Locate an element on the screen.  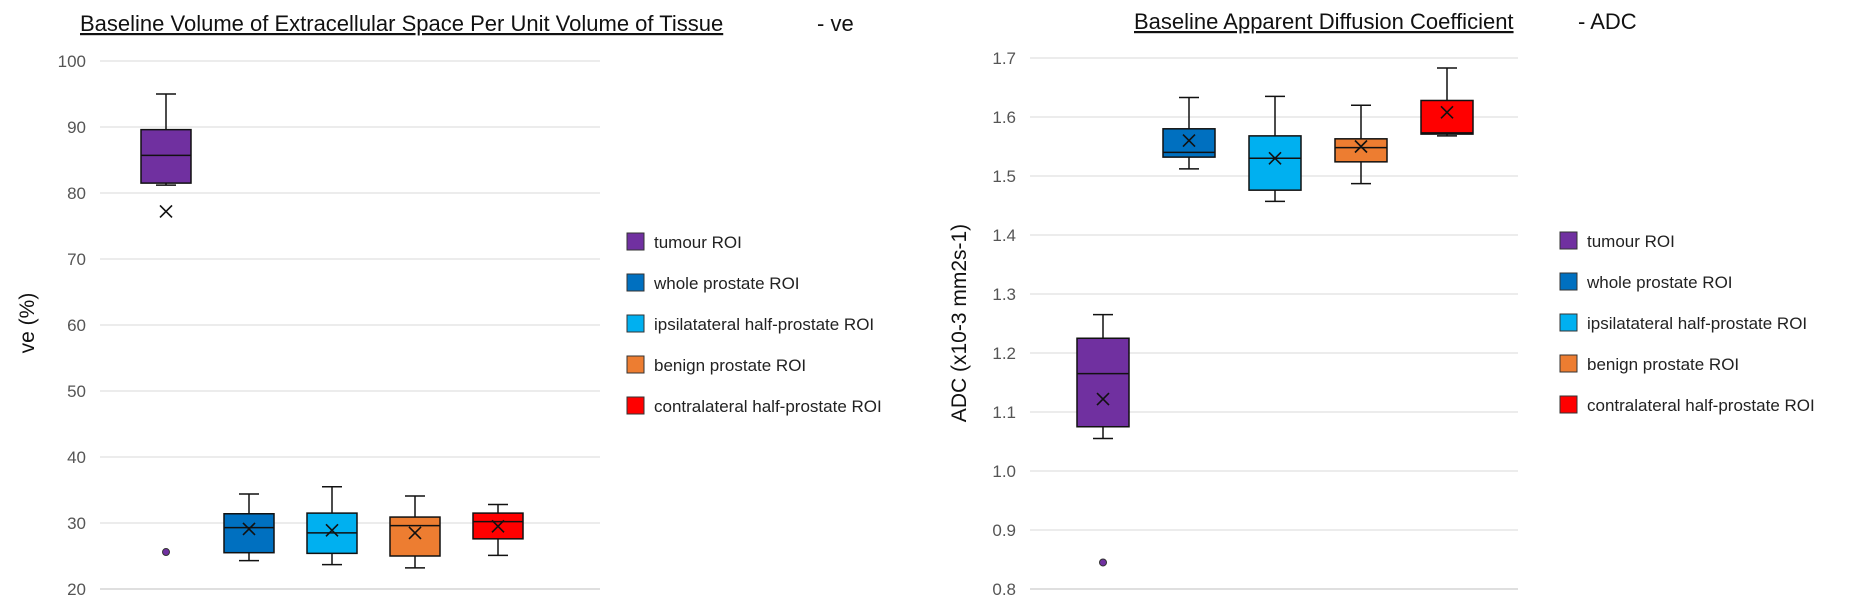
y-tick-label: 30 is located at coordinates (76, 523).